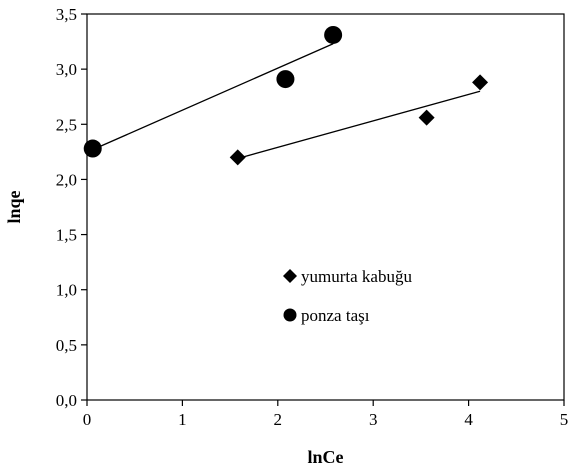 The image size is (569, 470). I want to click on x-tick-label: 5, so click(564, 419).